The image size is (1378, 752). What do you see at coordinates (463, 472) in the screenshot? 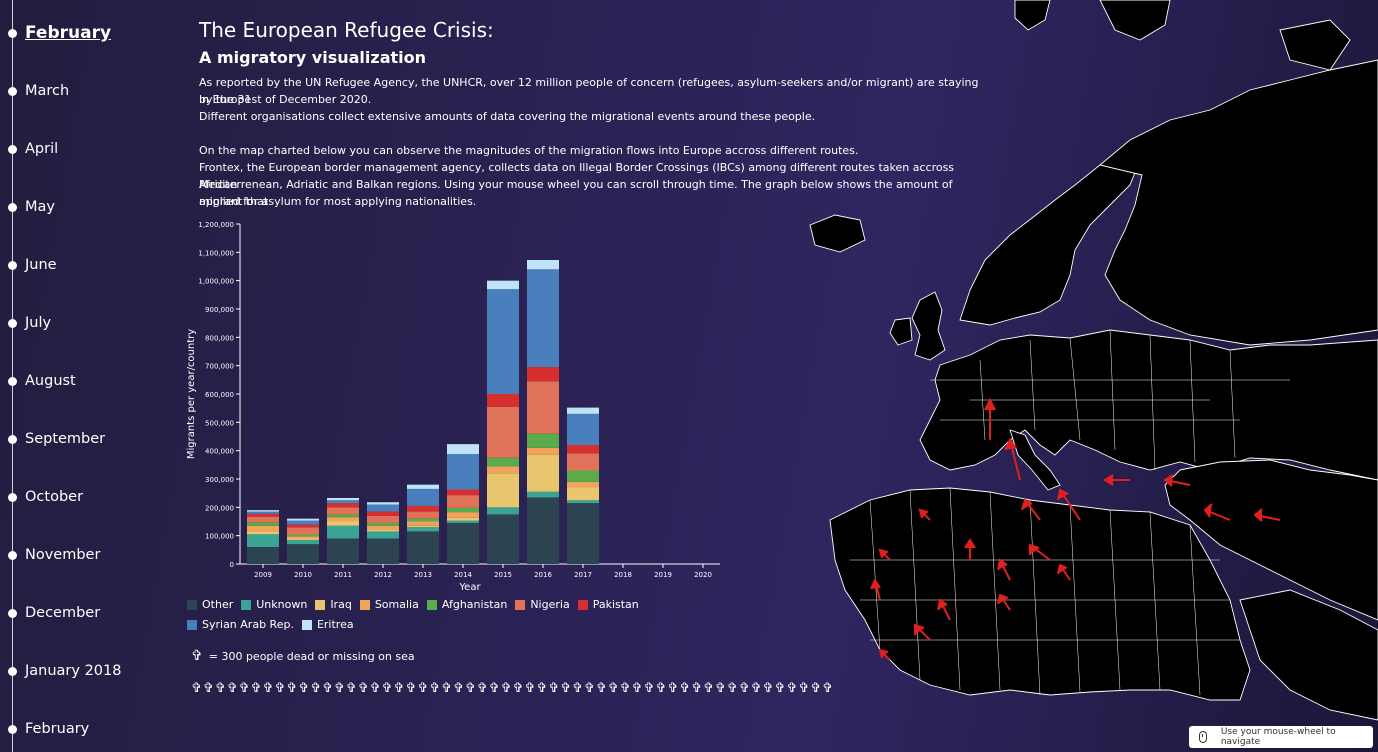
I see `bar-segment-syrian-arab-rep--2014` at bounding box center [463, 472].